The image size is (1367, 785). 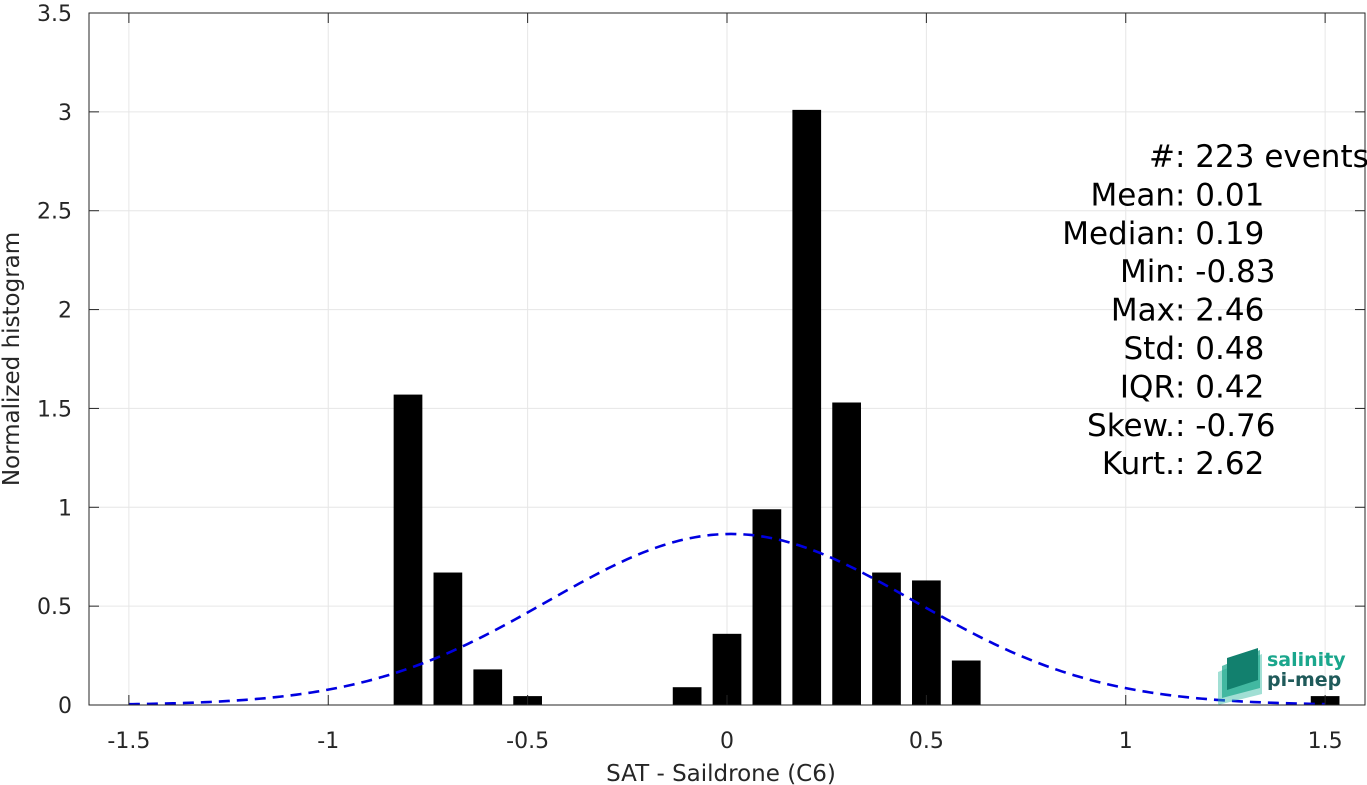 What do you see at coordinates (54, 409) in the screenshot?
I see `y-tick-label: 1.5` at bounding box center [54, 409].